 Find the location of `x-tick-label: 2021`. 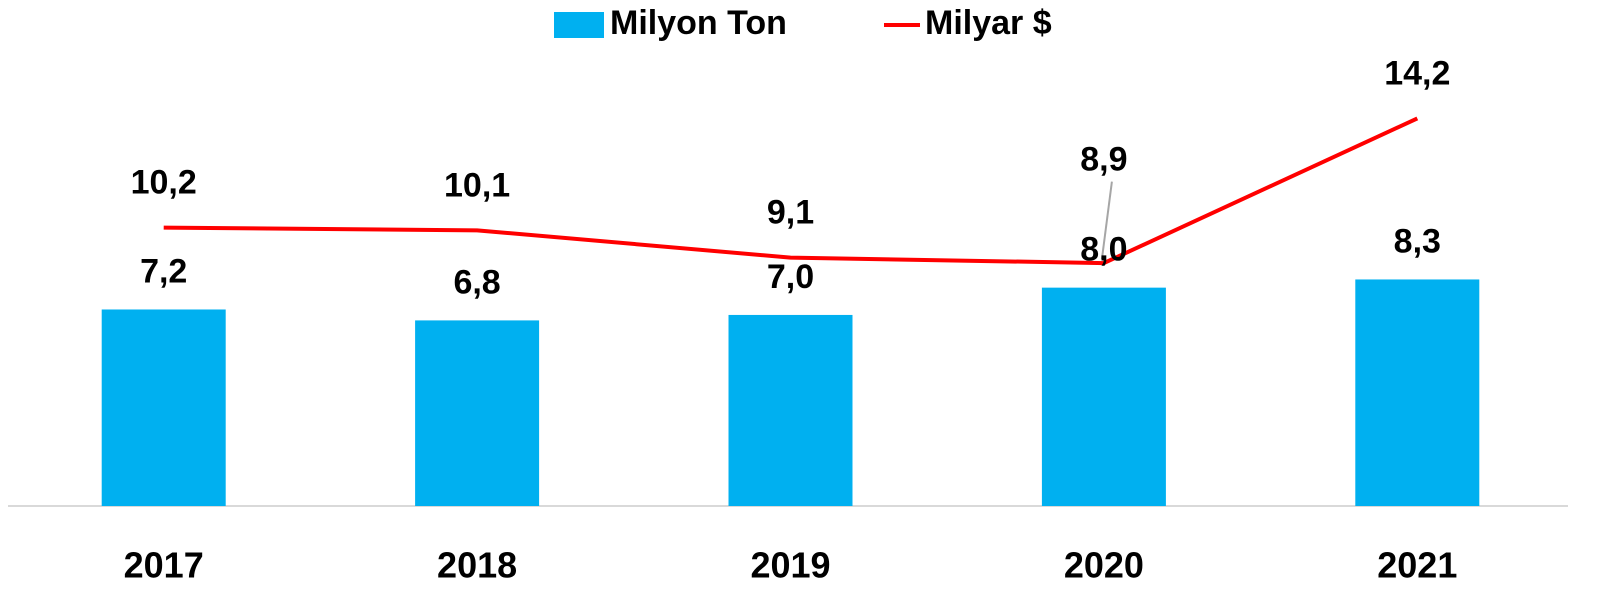

x-tick-label: 2021 is located at coordinates (1417, 565).